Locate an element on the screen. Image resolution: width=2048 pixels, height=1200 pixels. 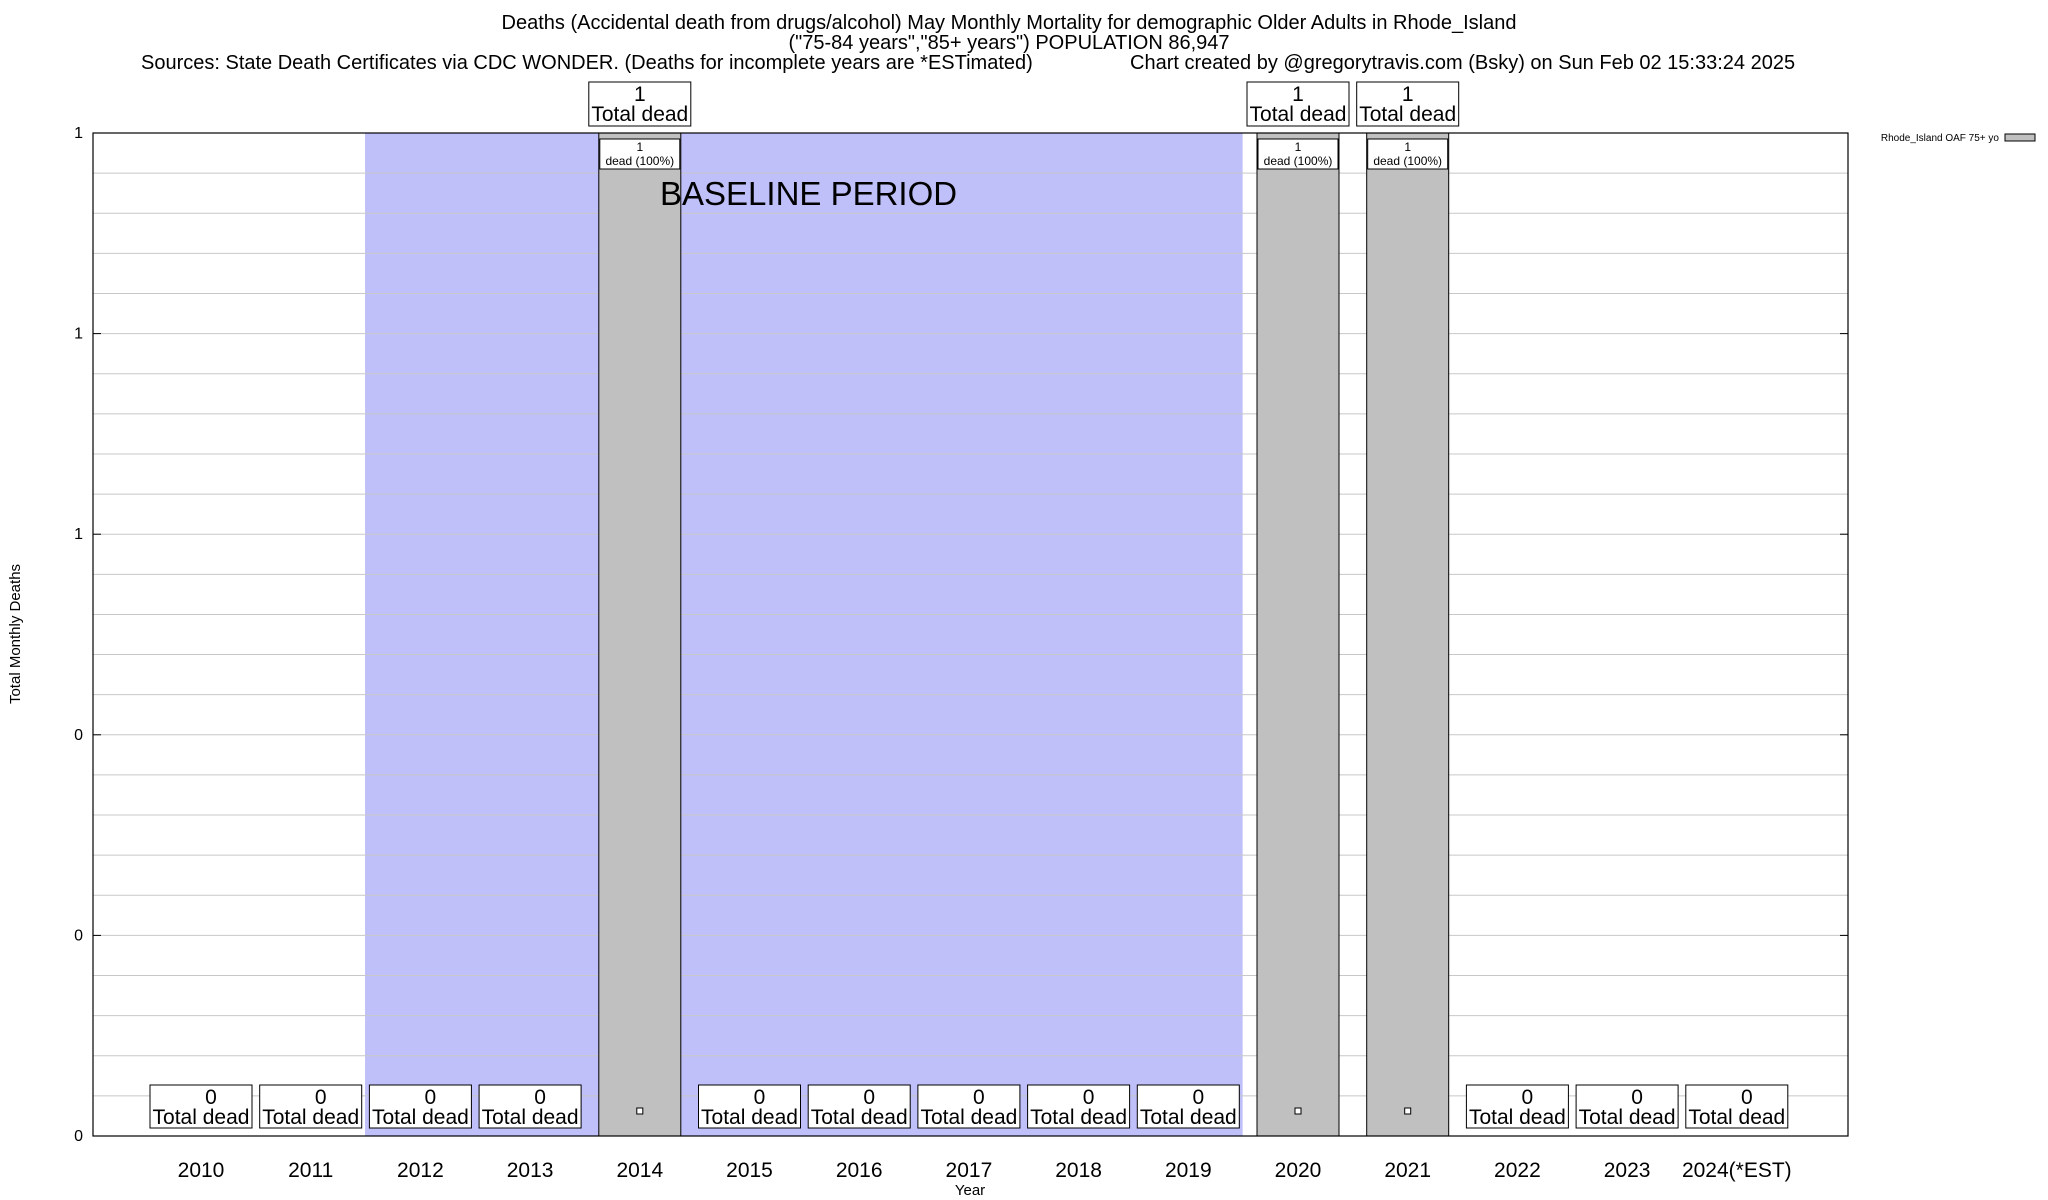
x-tick-label: 2015 is located at coordinates (749, 1170).